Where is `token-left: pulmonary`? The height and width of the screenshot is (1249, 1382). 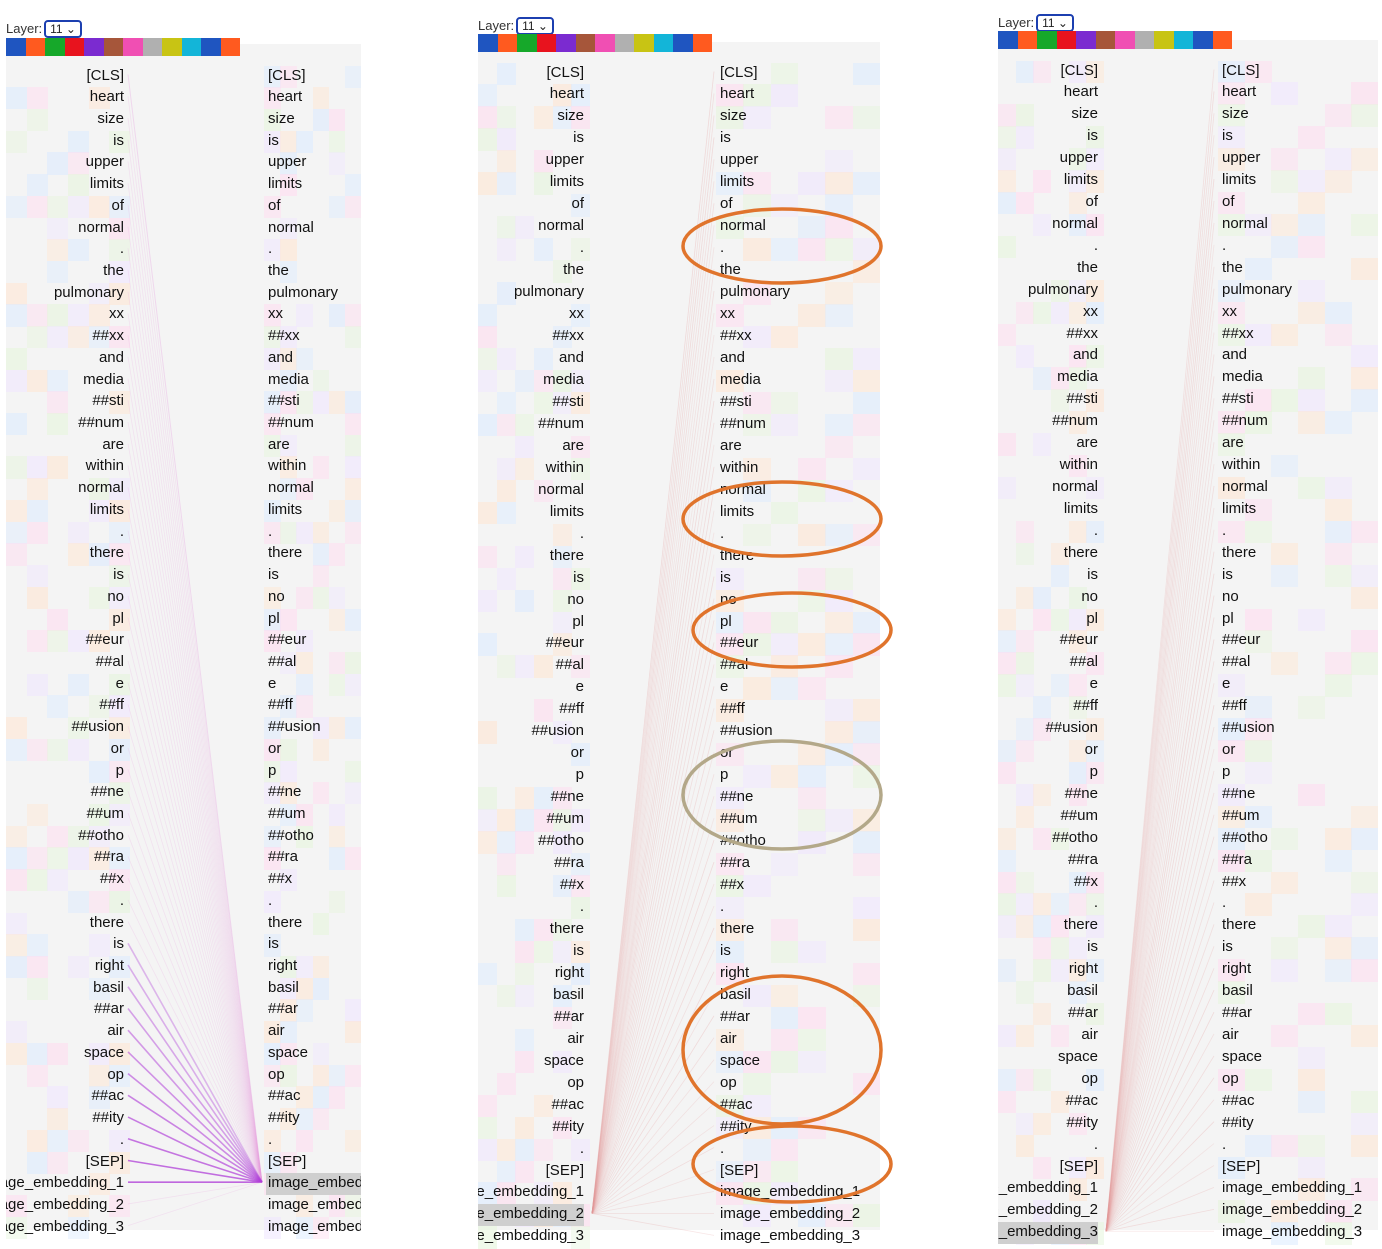
token-left: pulmonary is located at coordinates (1062, 289).